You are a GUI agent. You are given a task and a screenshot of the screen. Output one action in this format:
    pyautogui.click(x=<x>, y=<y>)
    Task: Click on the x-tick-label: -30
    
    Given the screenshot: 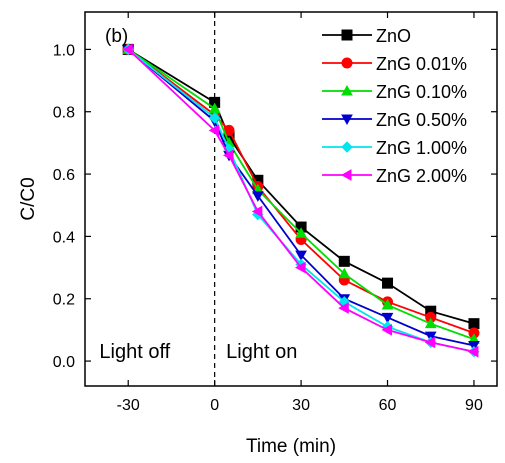 What is the action you would take?
    pyautogui.click(x=128, y=405)
    